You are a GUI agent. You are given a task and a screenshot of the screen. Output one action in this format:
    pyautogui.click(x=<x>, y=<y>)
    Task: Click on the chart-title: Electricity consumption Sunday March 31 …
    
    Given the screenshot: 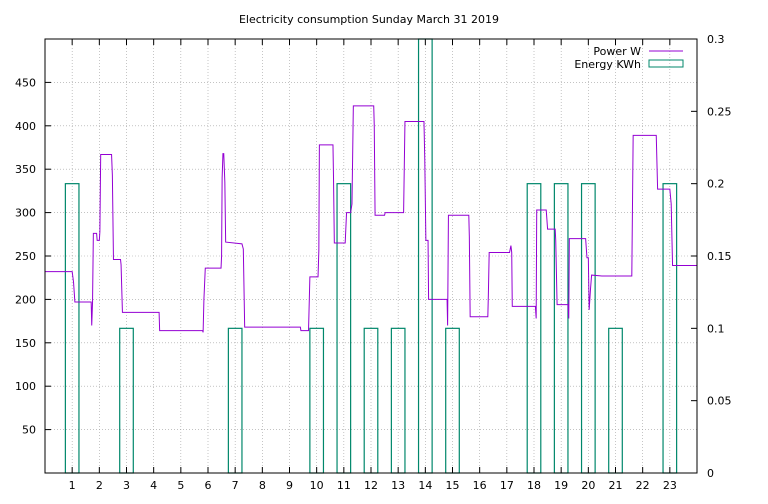 What is the action you would take?
    pyautogui.click(x=369, y=19)
    